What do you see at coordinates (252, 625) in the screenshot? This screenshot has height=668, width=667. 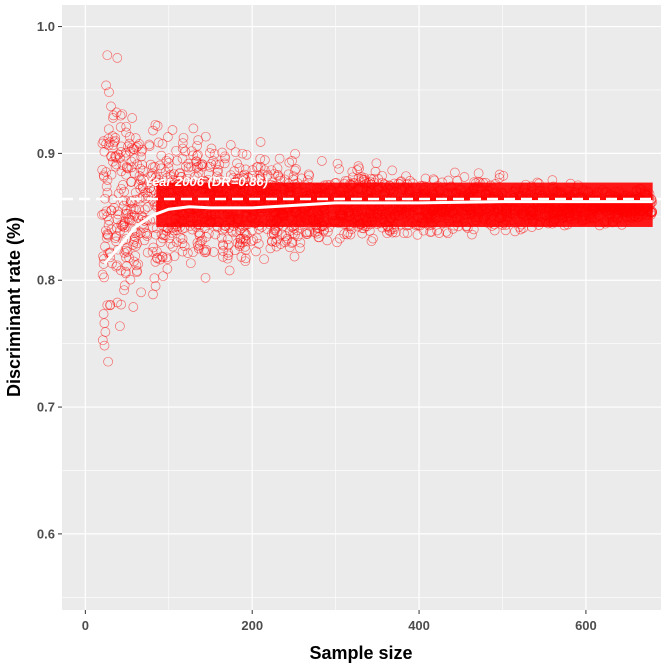 I see `x-tick-label: 200` at bounding box center [252, 625].